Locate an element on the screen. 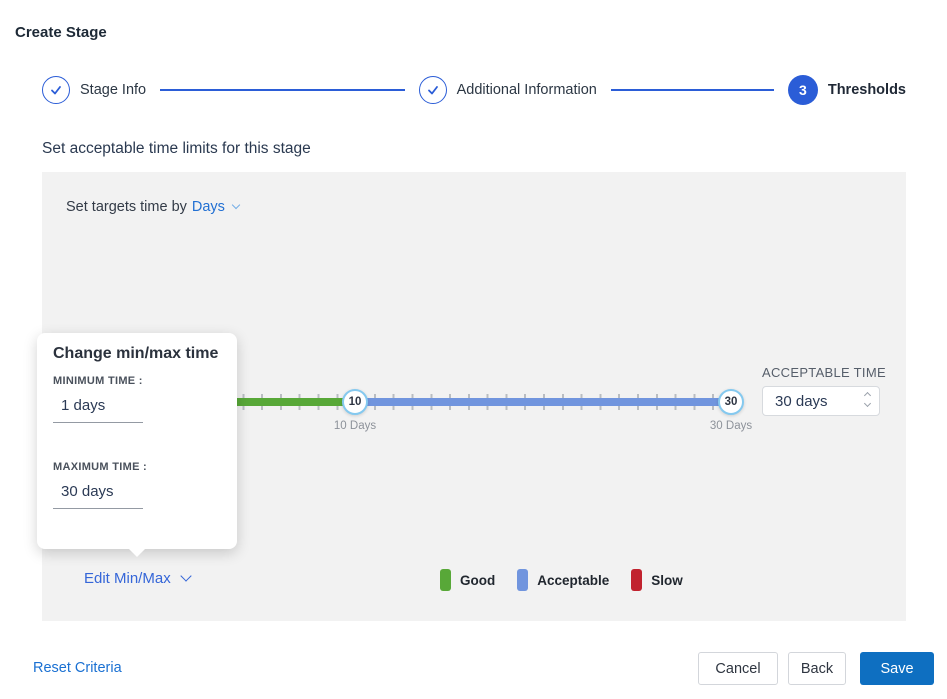 Image resolution: width=947 pixels, height=699 pixels. edit-minmax-label: Edit Min/Max is located at coordinates (127, 578).